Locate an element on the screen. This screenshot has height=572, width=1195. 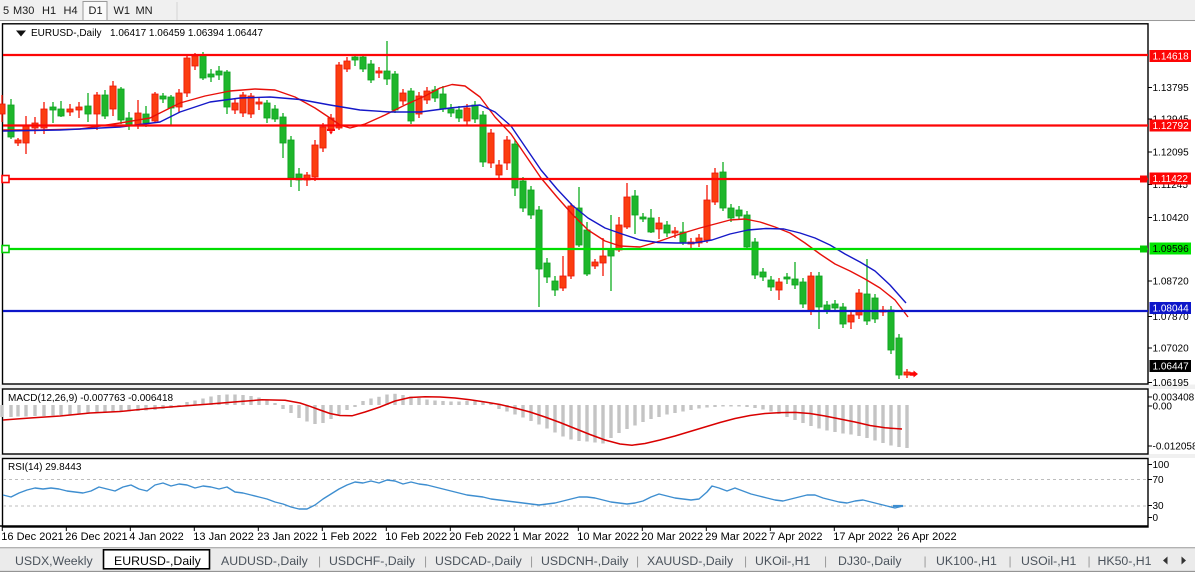
svg-text: USDCAD-,Daily is located at coordinates (479, 561).